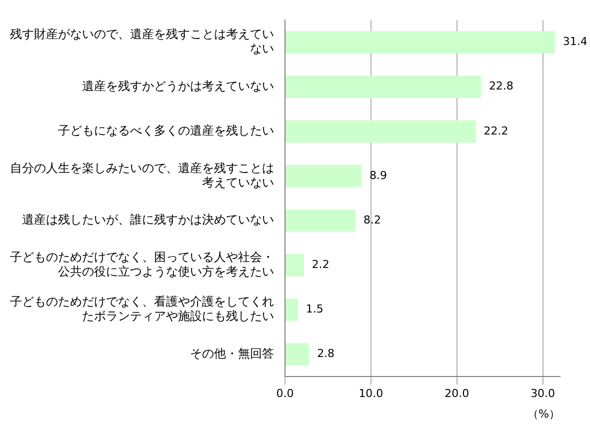 The width and height of the screenshot is (590, 430). What do you see at coordinates (232, 353) in the screenshot?
I see `y-tick-label: その他・無回答` at bounding box center [232, 353].